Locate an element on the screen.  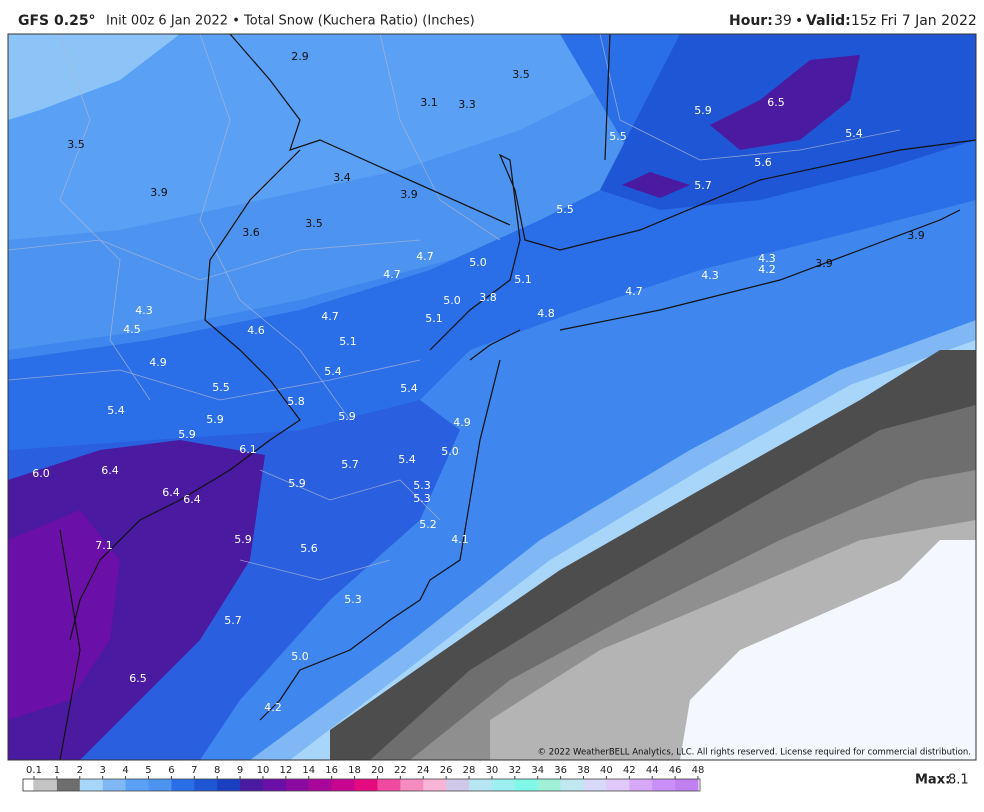
legend-tick-label: 9 is located at coordinates (240, 770).